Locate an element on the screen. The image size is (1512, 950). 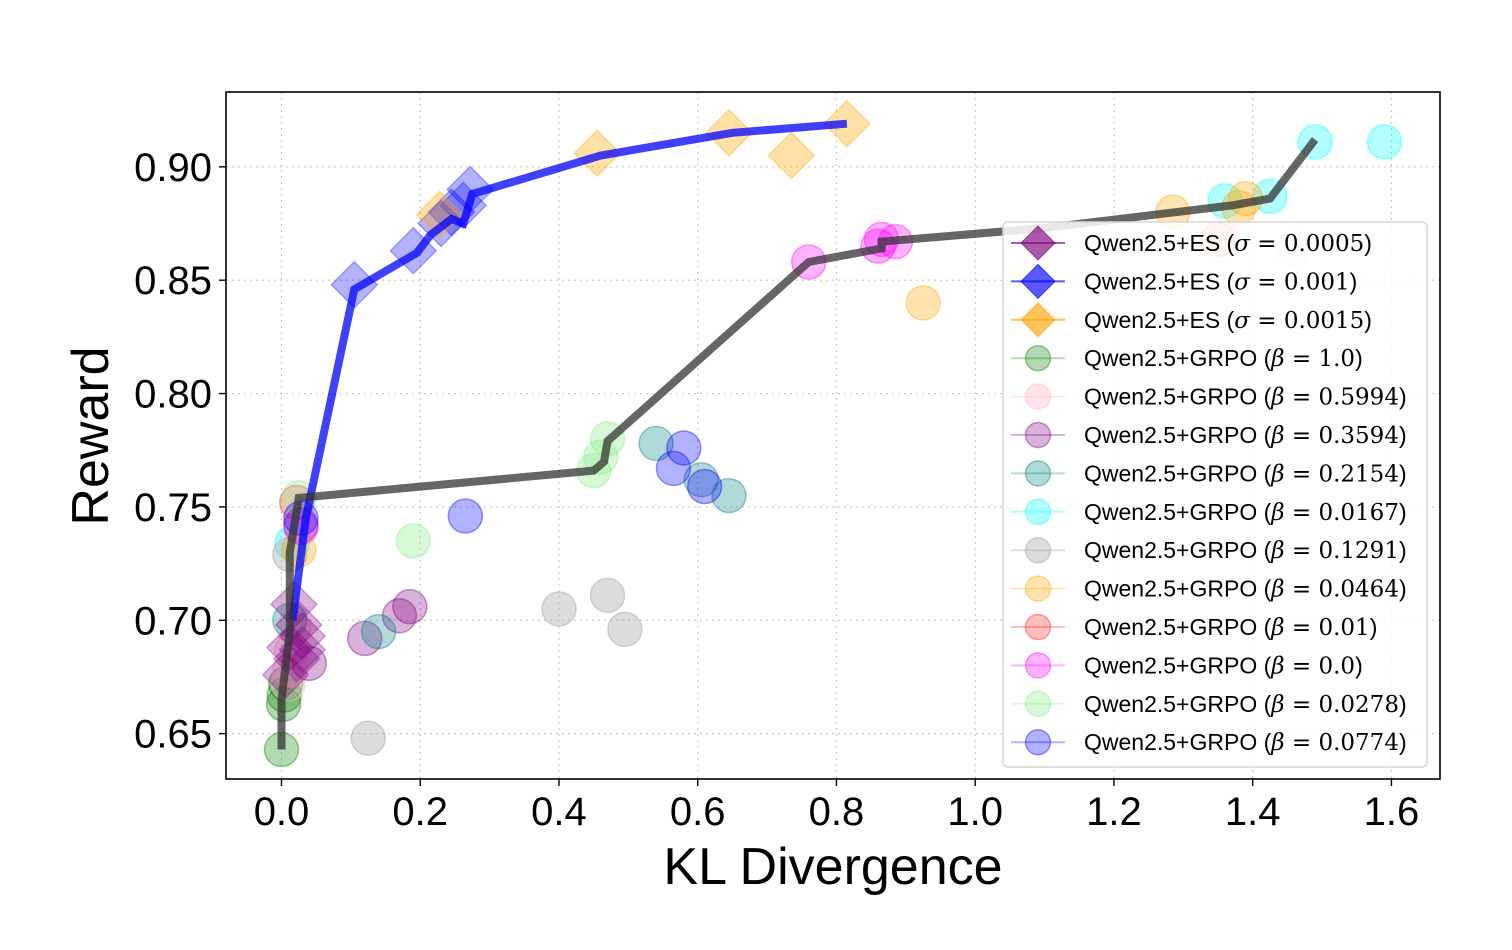
legend-entry: Qwen2.5+GRPO (β = 0.0167) is located at coordinates (1209, 512).